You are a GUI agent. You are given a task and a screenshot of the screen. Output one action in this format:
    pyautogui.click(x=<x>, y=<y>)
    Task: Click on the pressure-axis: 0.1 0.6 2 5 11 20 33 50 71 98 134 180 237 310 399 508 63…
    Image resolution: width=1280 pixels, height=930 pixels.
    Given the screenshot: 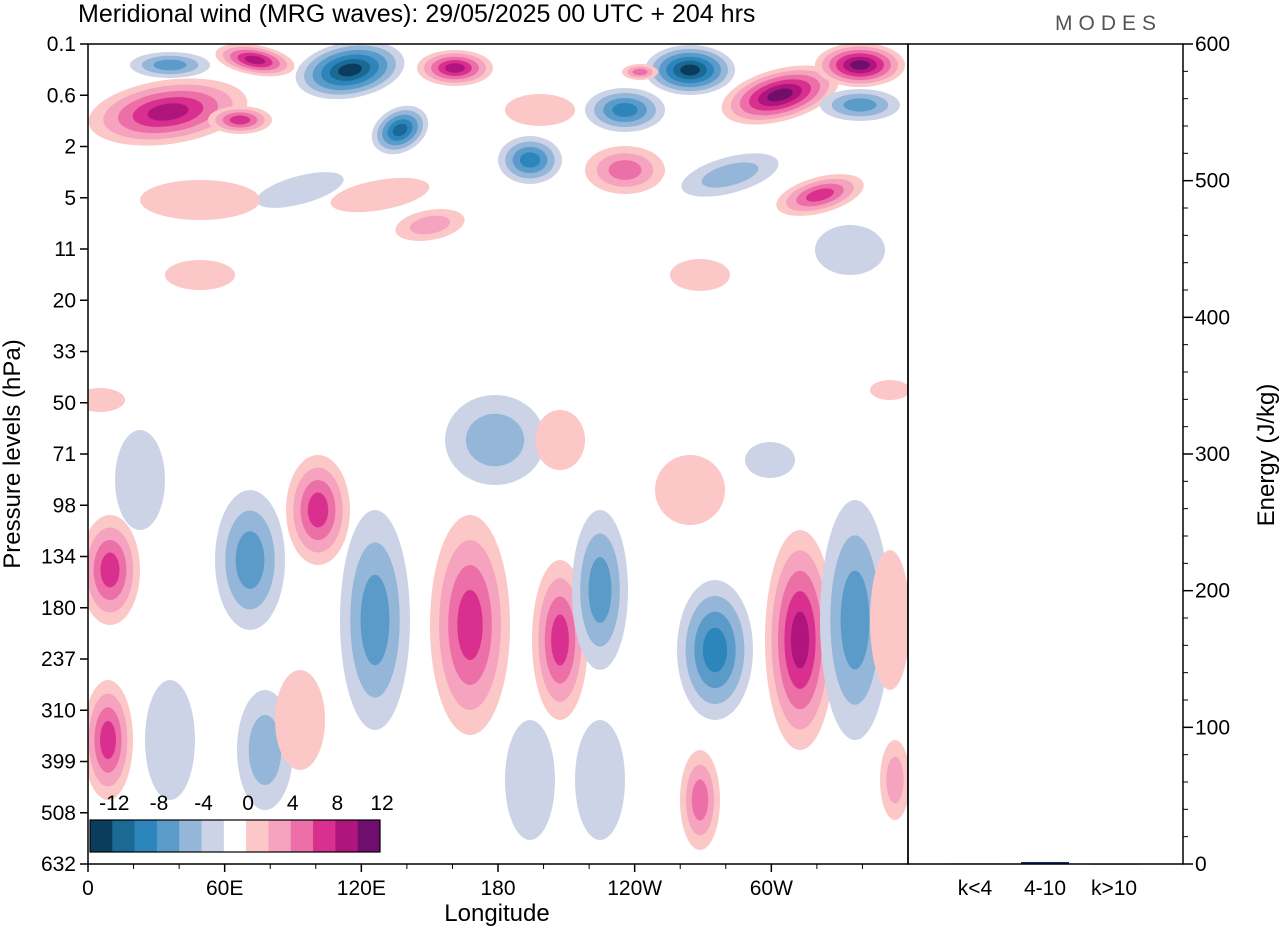 What is the action you would take?
    pyautogui.click(x=64, y=454)
    